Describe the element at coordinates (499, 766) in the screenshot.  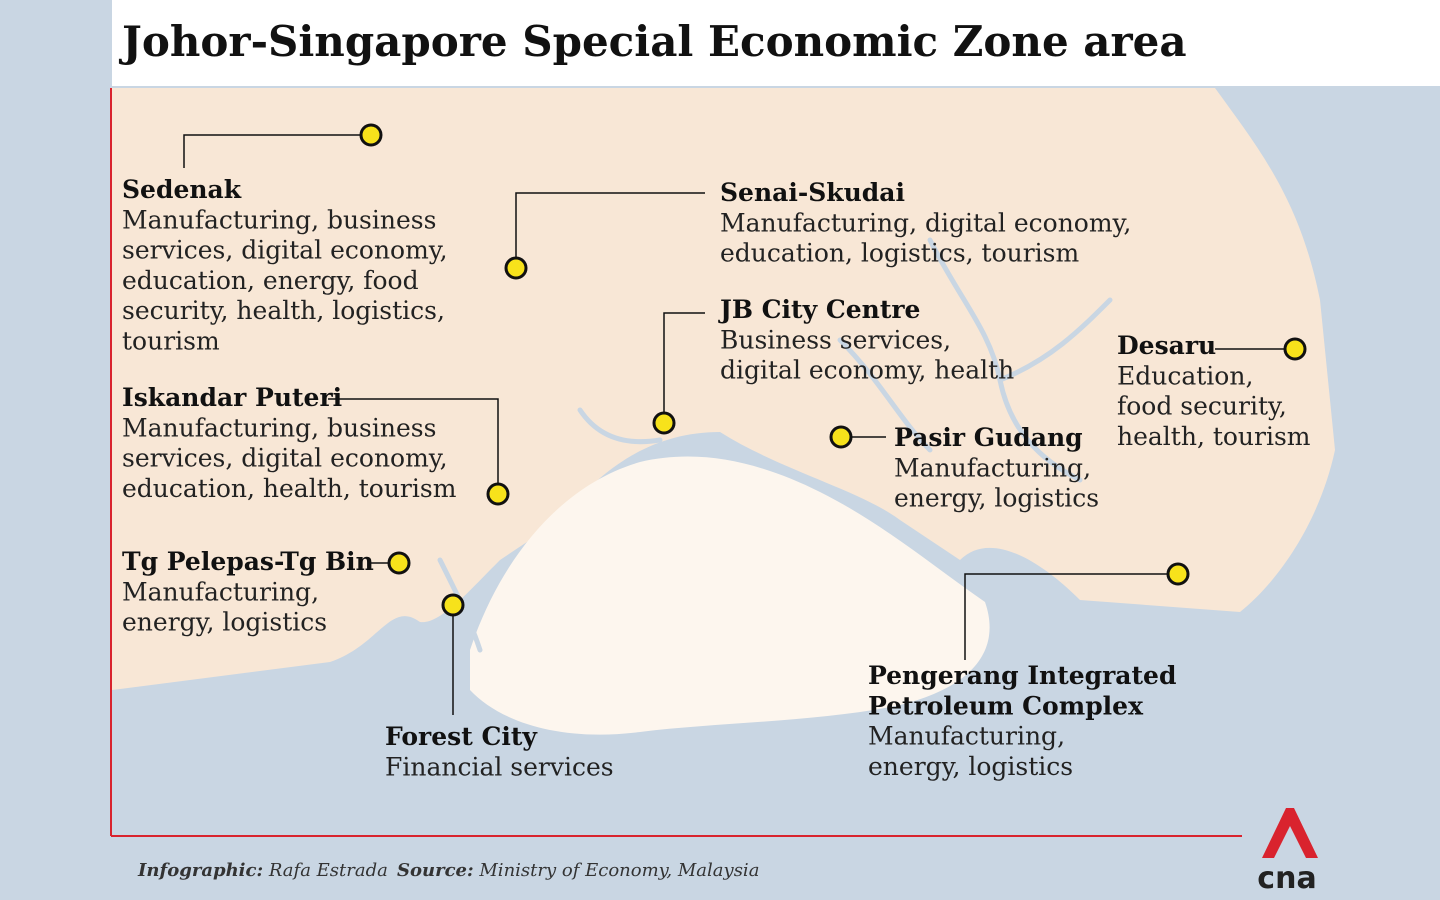
I see `location-description: Financial services` at that location.